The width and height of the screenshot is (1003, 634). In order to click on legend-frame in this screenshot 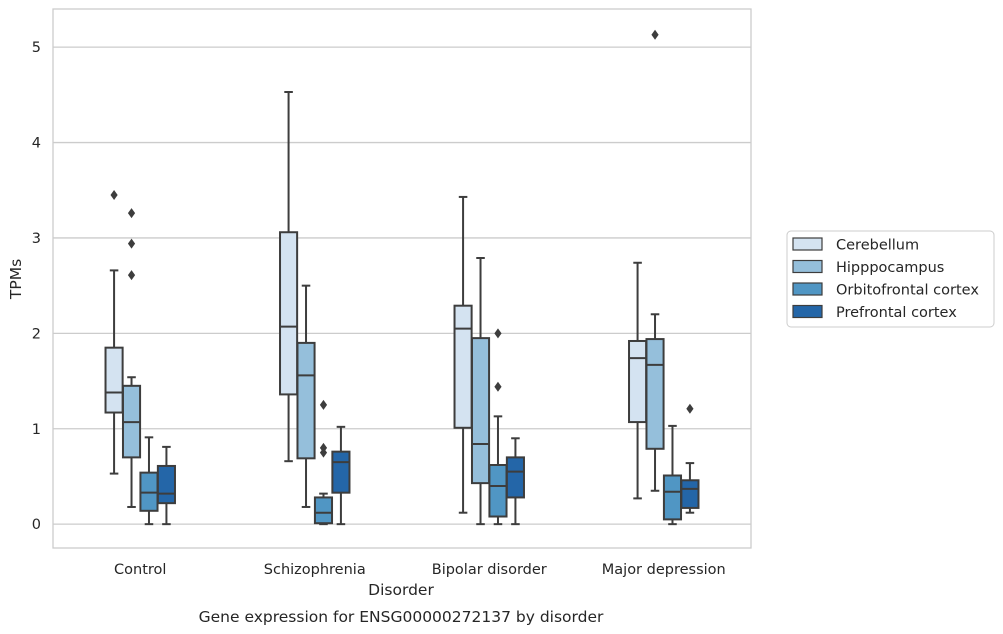, I will do `click(890, 279)`.